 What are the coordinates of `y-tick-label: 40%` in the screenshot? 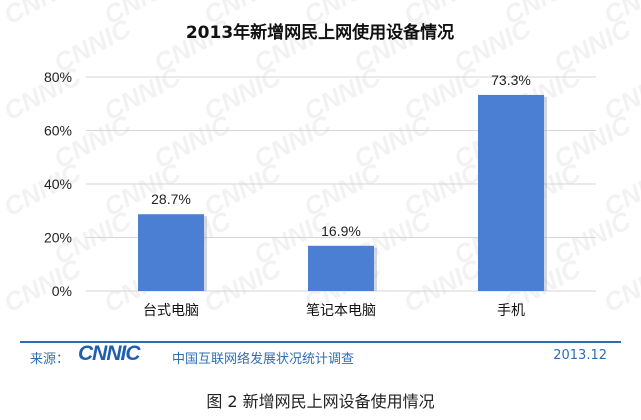 It's located at (58, 184).